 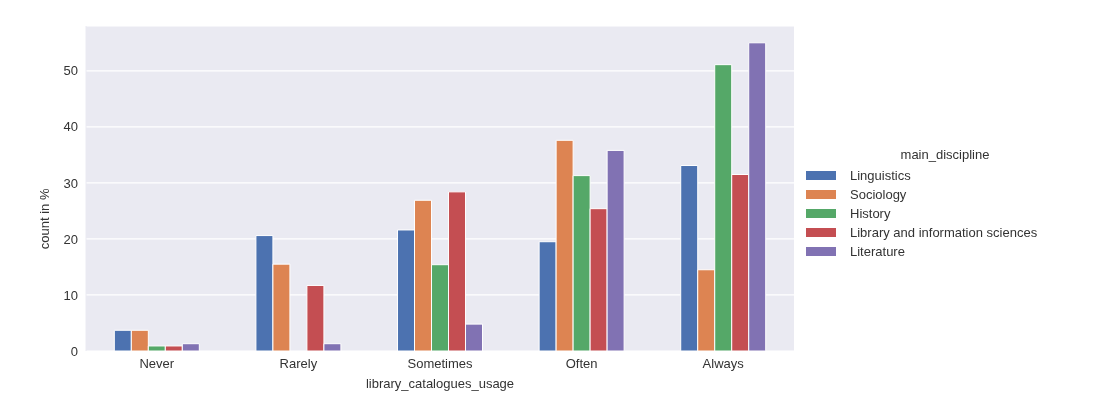 What do you see at coordinates (440, 383) in the screenshot?
I see `x-axis-title: library_catalogues_usage` at bounding box center [440, 383].